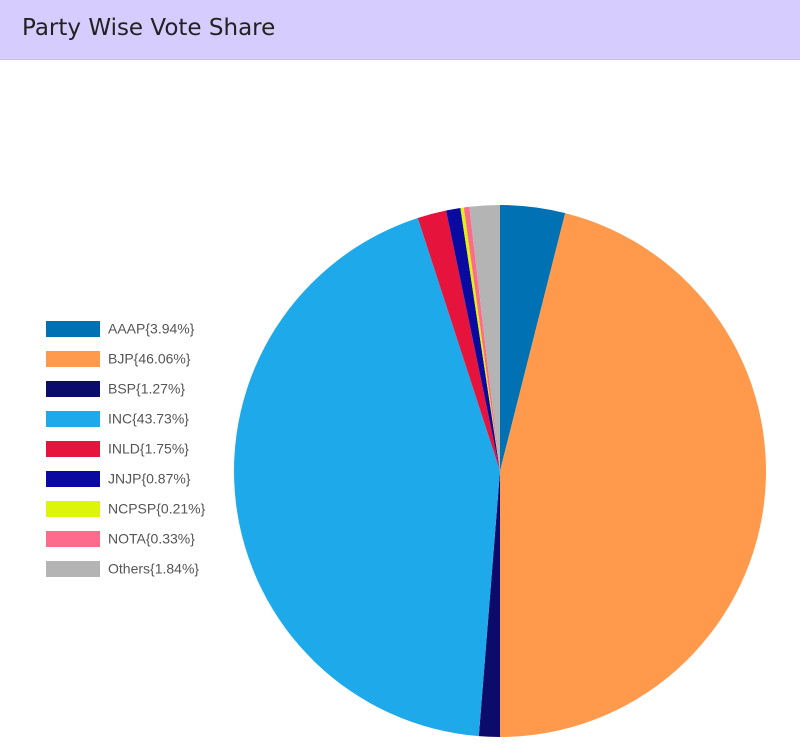 Image resolution: width=800 pixels, height=751 pixels. I want to click on legend-label: JNJP{0.87%}, so click(149, 479).